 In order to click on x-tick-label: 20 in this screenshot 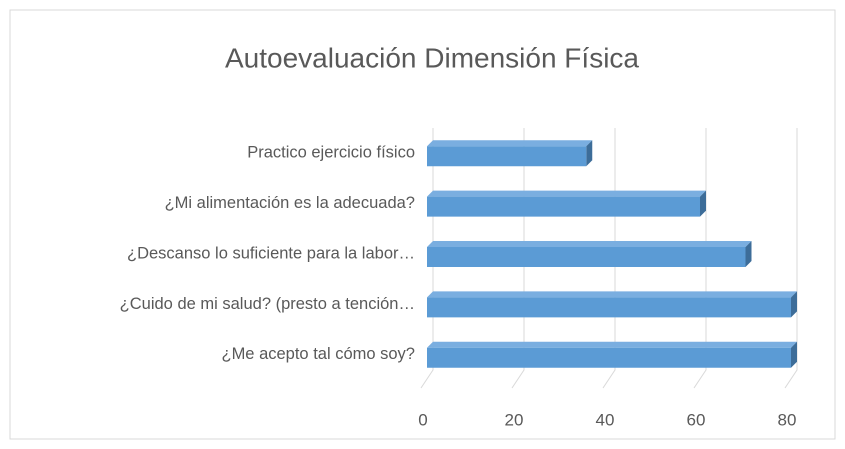, I will do `click(514, 419)`.